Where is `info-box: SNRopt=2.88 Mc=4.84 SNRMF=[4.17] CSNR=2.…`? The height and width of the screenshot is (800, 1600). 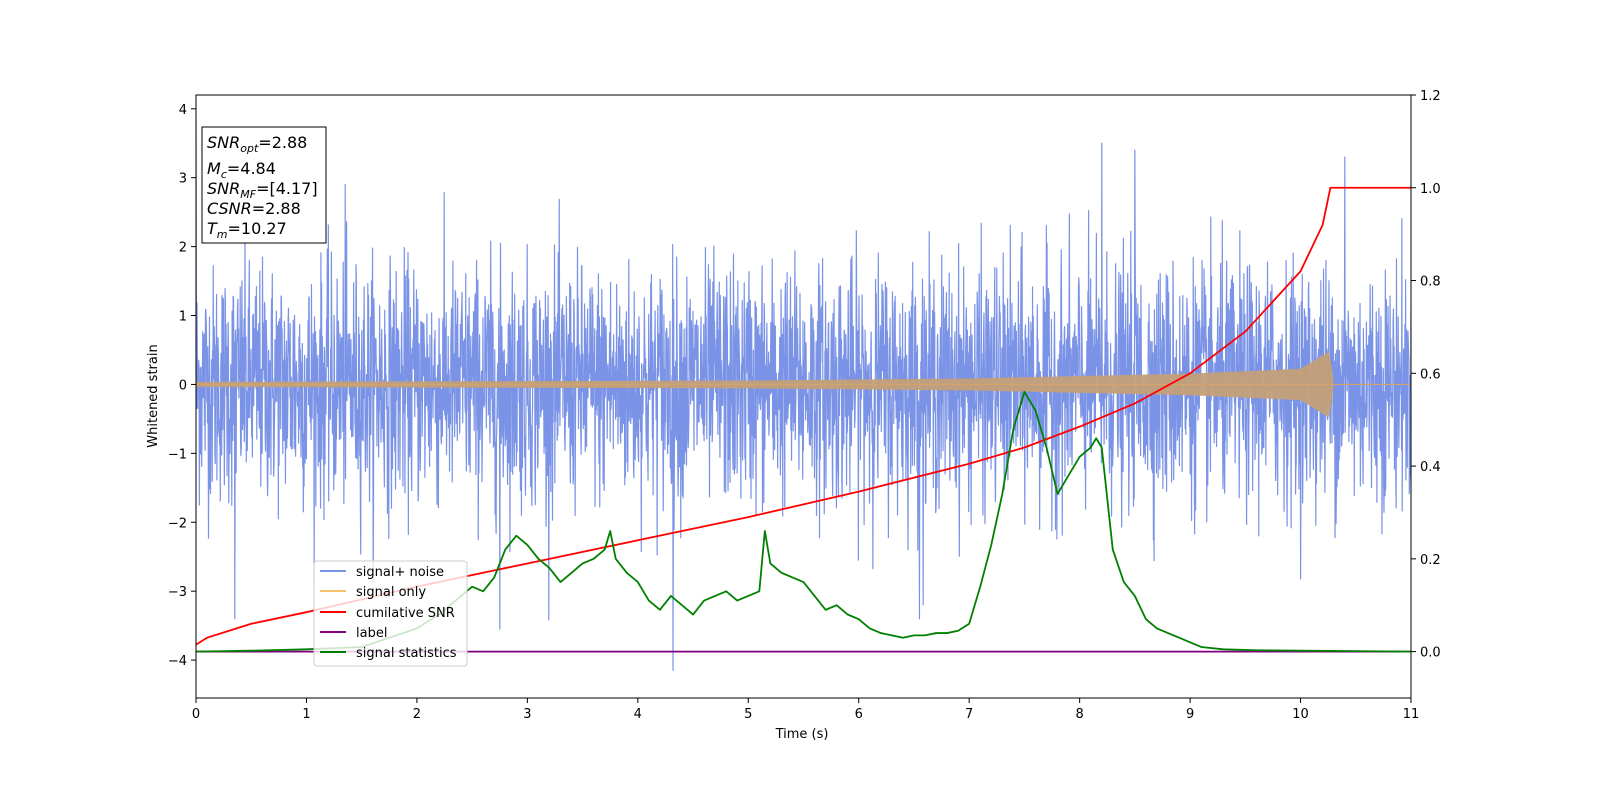
info-box: SNRopt=2.88 Mc=4.84 SNRMF=[4.17] CSNR=2.… is located at coordinates (264, 185).